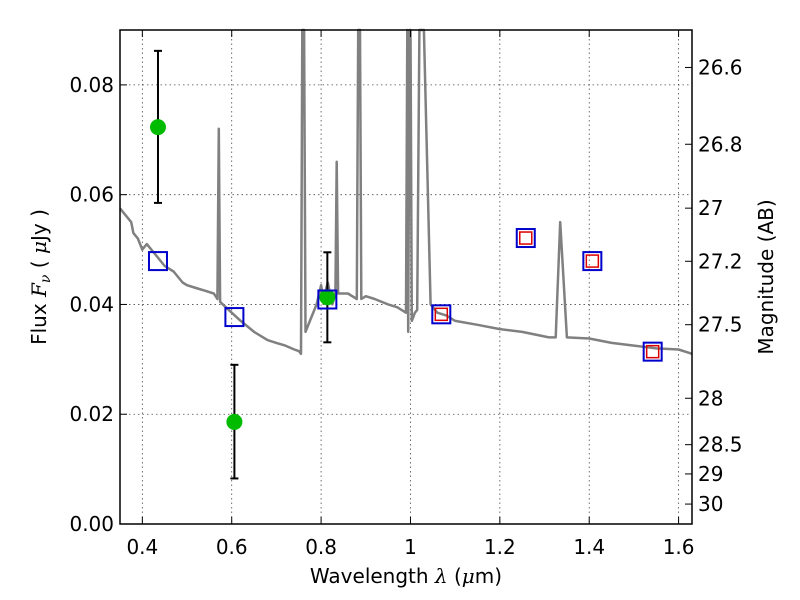 Image resolution: width=800 pixels, height=600 pixels. Describe the element at coordinates (710, 504) in the screenshot. I see `y2-tick-label: 30` at that location.